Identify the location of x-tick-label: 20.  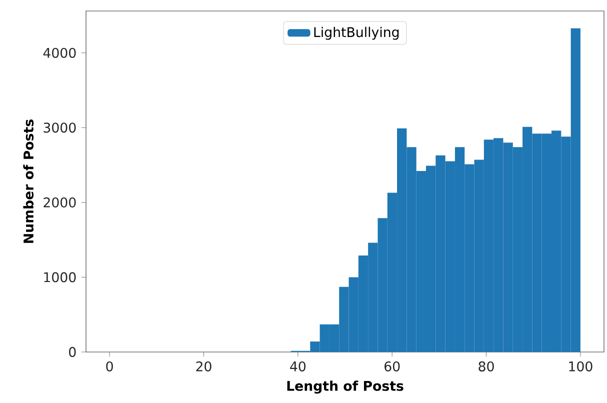
(204, 366).